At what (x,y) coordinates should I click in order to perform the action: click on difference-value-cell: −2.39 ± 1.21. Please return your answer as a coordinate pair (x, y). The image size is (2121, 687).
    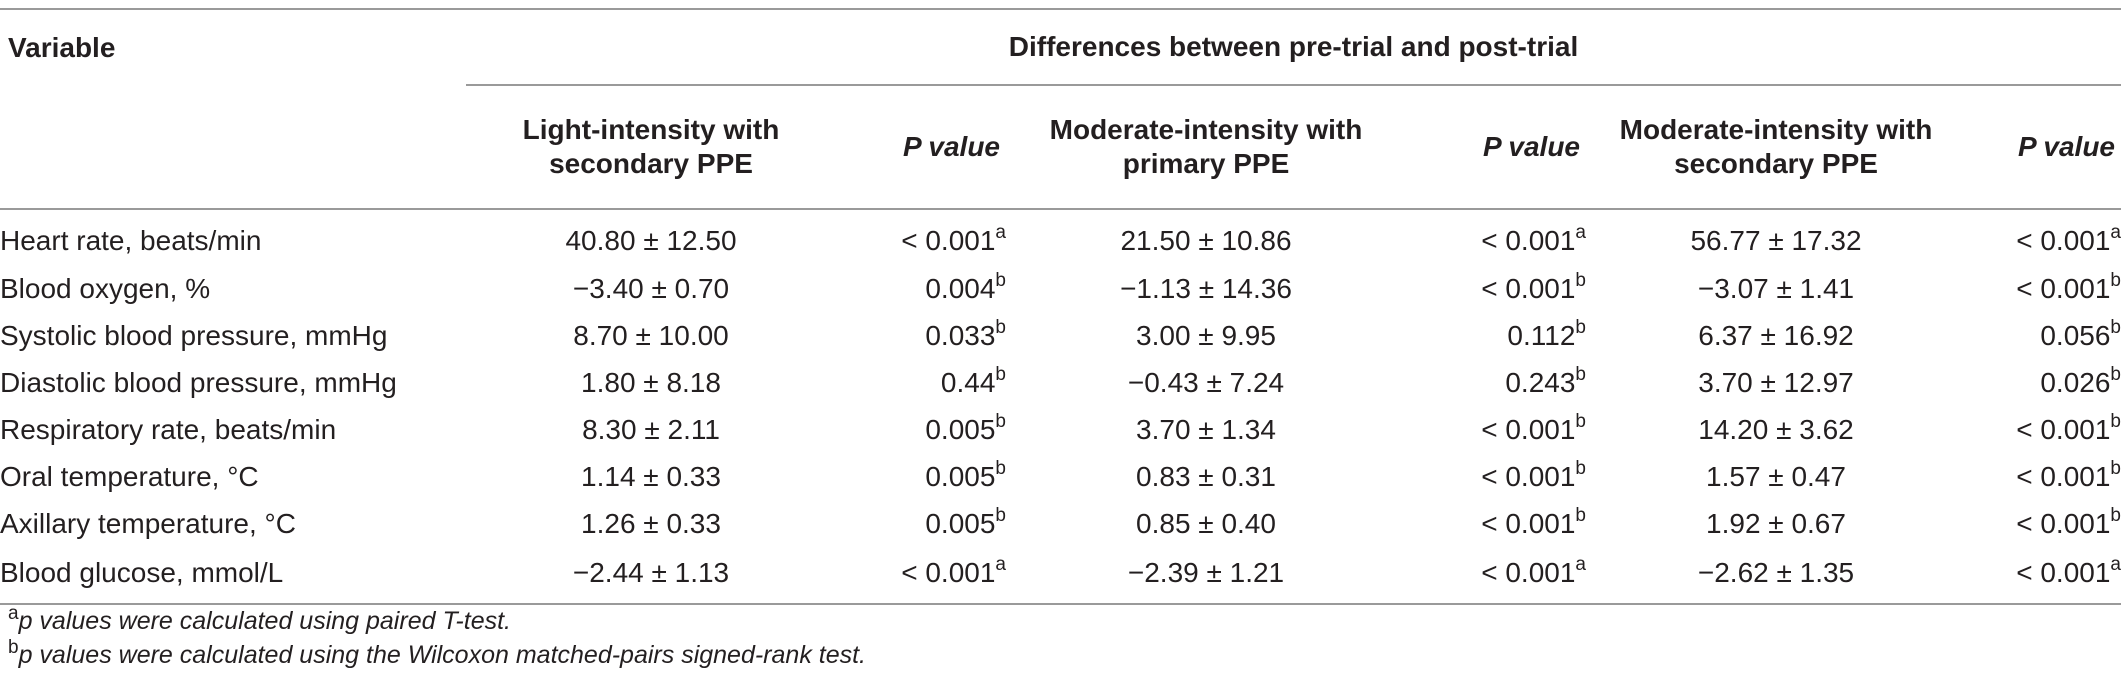
    Looking at the image, I should click on (1206, 576).